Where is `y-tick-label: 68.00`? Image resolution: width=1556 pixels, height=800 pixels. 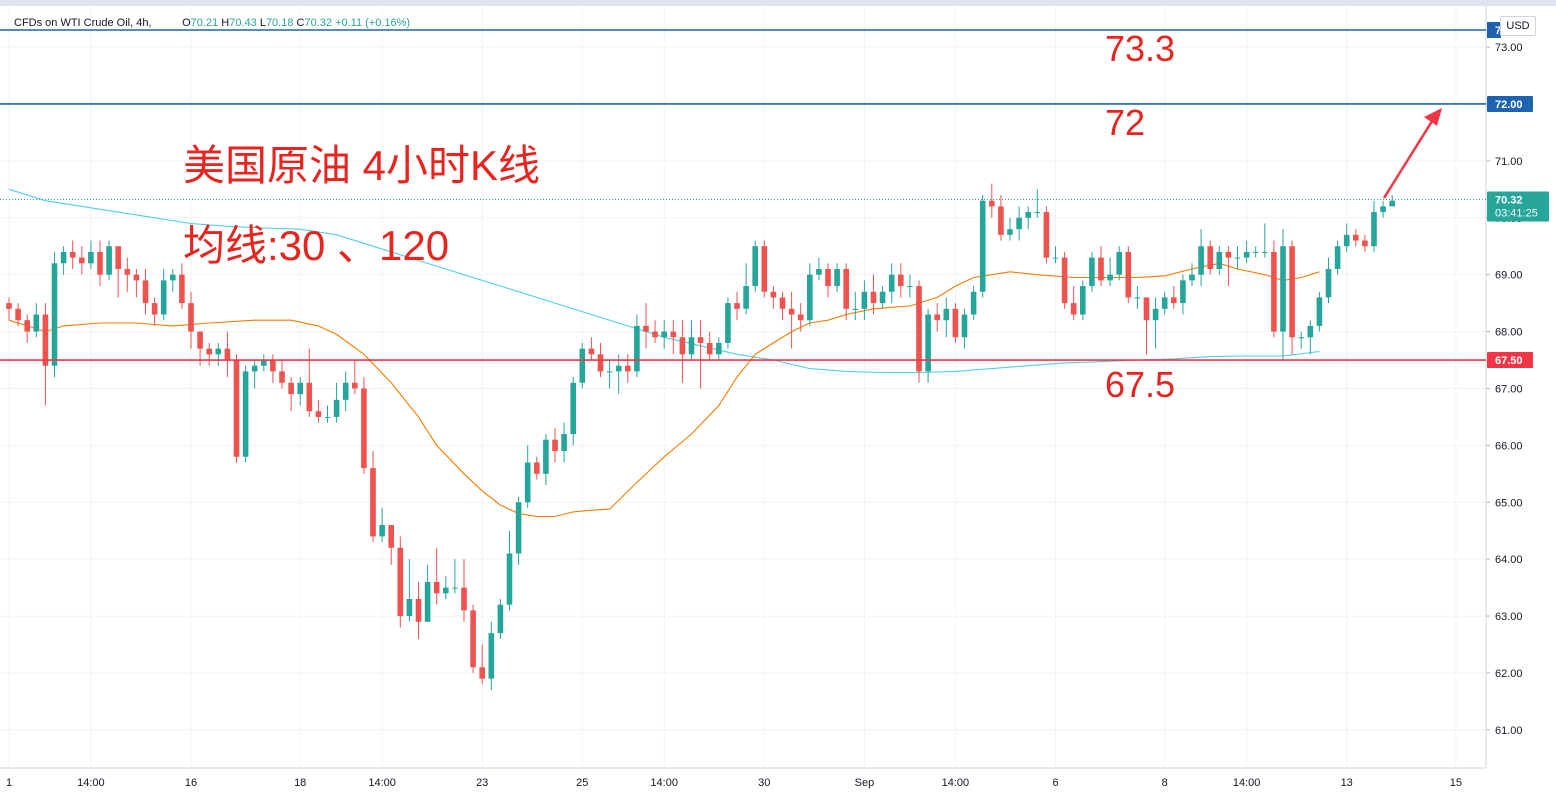 y-tick-label: 68.00 is located at coordinates (1509, 333).